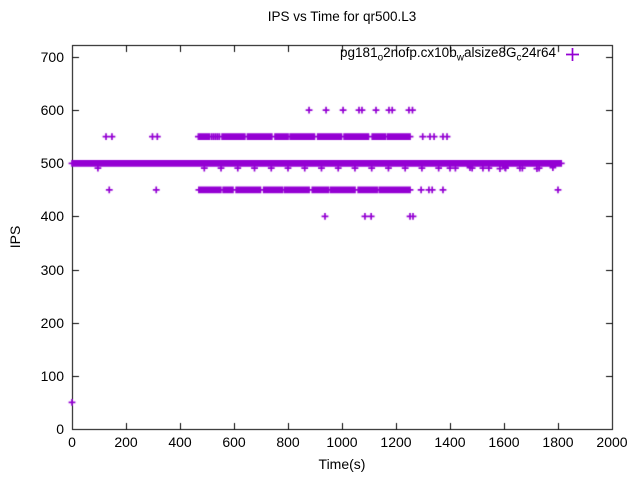  I want to click on y-tick-label: 600, so click(52, 110).